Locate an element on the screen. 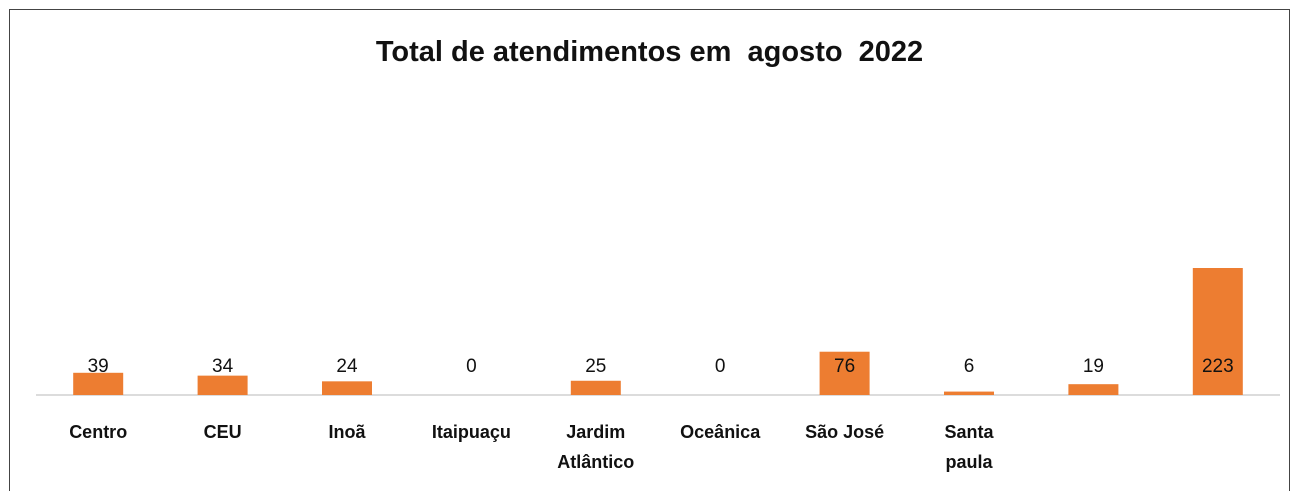  data-label: 19 is located at coordinates (1093, 366).